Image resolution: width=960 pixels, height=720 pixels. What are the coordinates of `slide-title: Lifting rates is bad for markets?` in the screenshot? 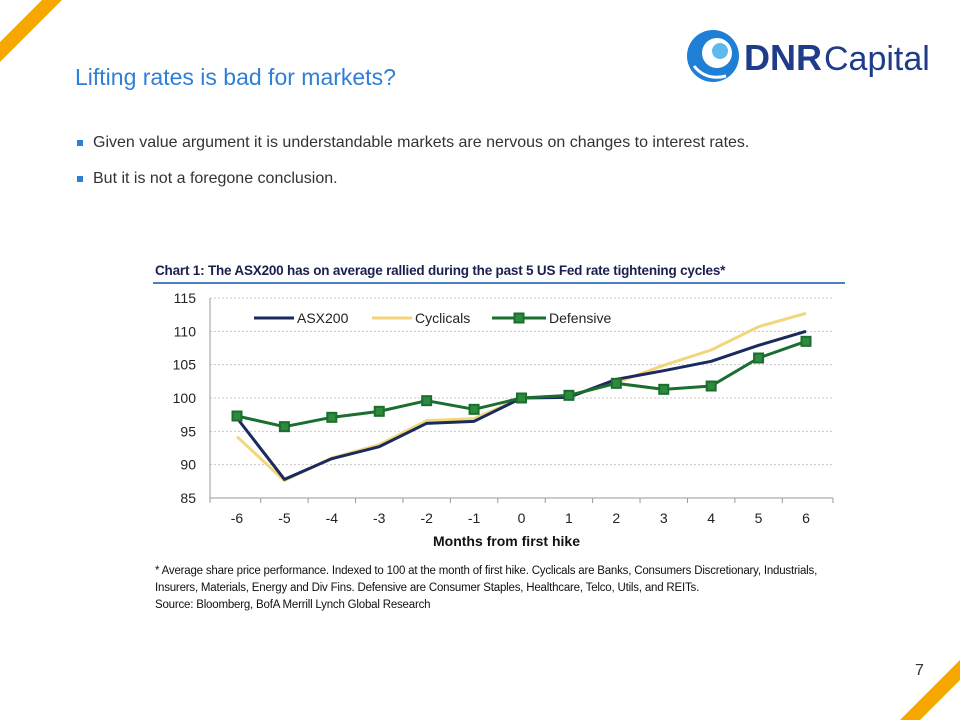 It's located at (235, 77).